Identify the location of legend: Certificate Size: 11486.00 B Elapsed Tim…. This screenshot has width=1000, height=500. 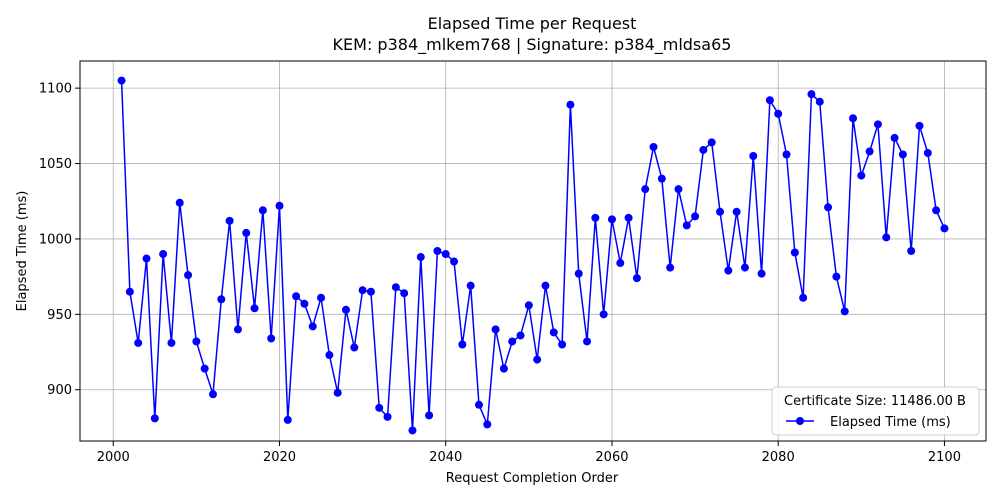
(875, 411).